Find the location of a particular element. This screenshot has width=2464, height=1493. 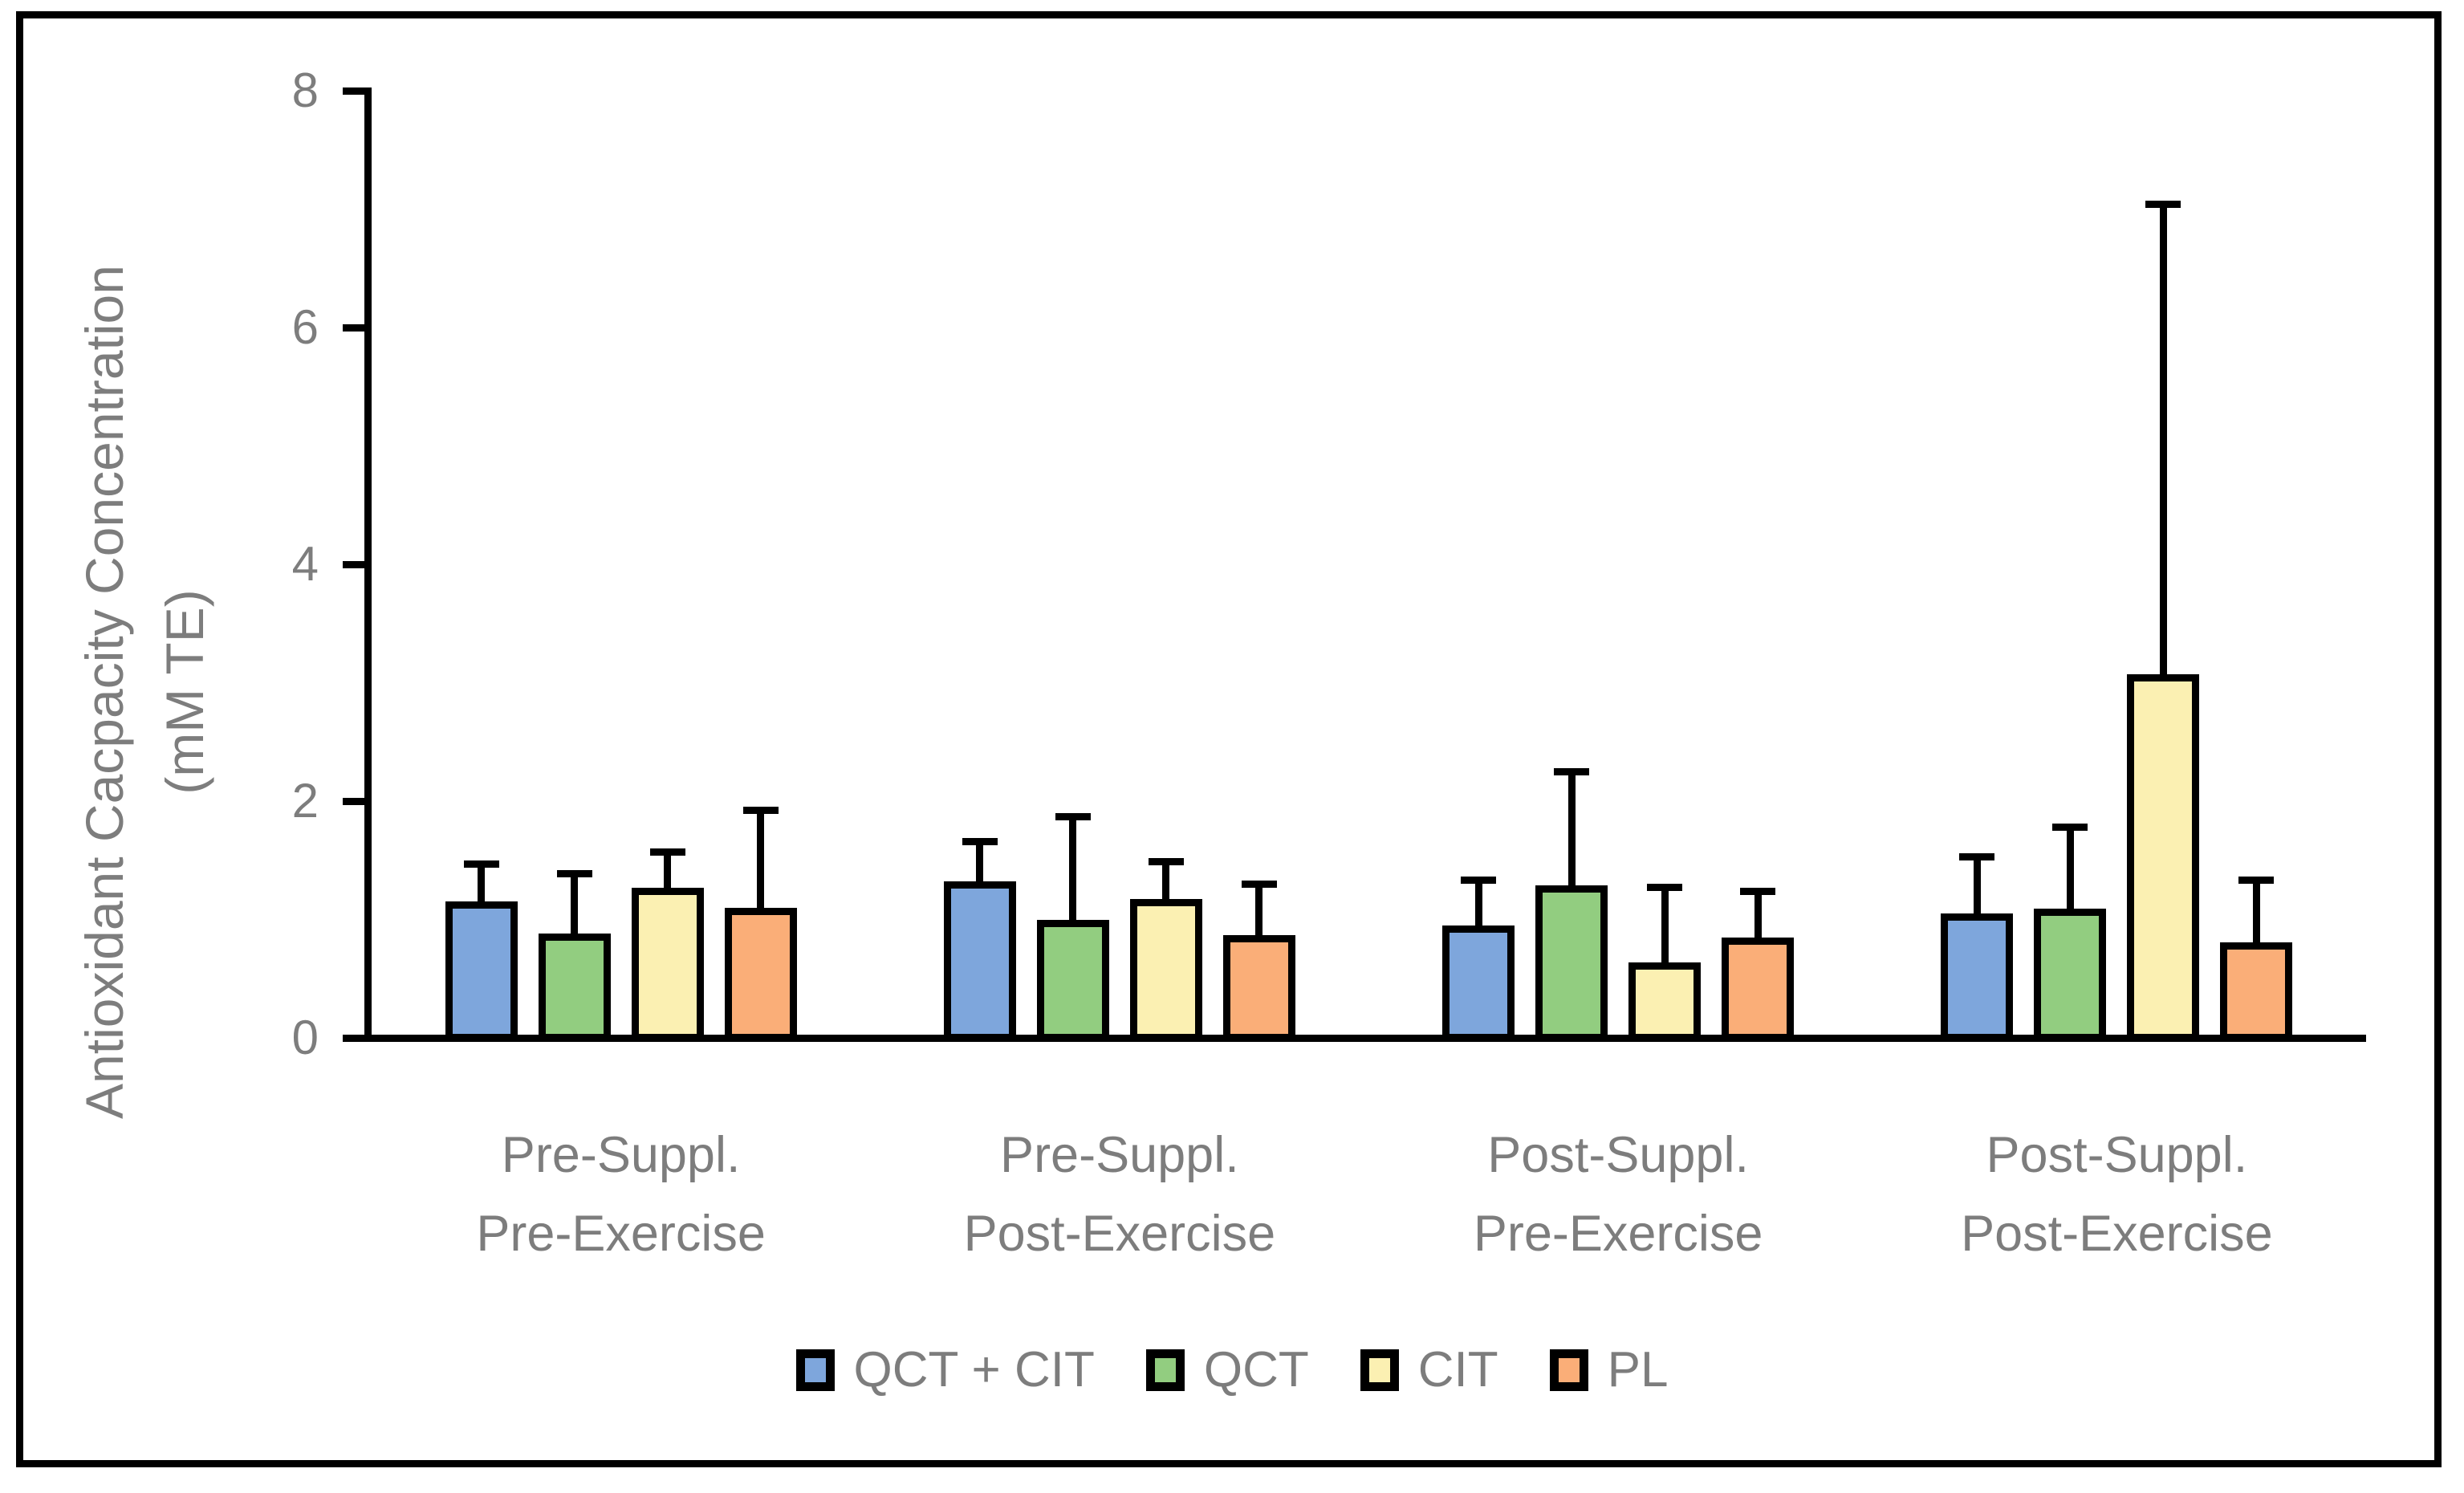

error-whisker-group4-series4 is located at coordinates (2256, 909).